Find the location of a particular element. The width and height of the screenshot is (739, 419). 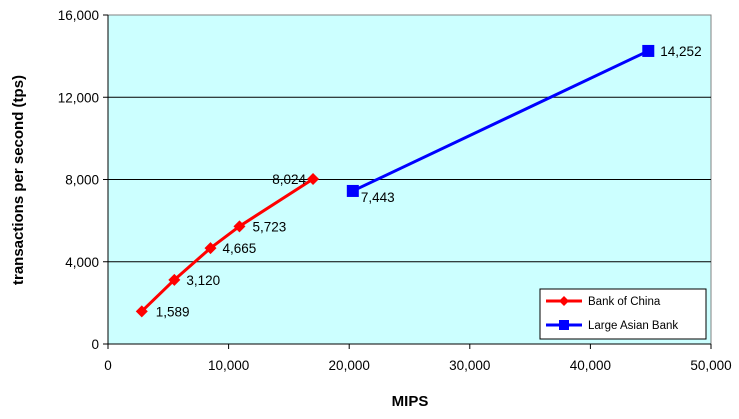

data-label: 5,723 is located at coordinates (269, 226).